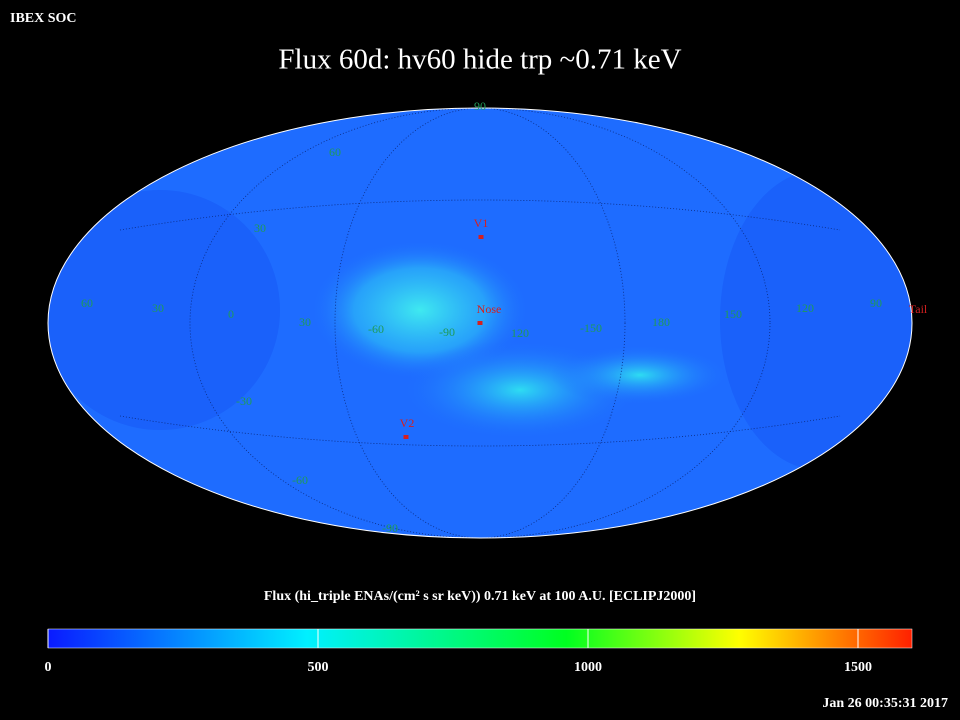 The width and height of the screenshot is (960, 720). What do you see at coordinates (479, 60) in the screenshot?
I see `title: Flux 60d: hv60 hide trp ~0.71 keV` at bounding box center [479, 60].